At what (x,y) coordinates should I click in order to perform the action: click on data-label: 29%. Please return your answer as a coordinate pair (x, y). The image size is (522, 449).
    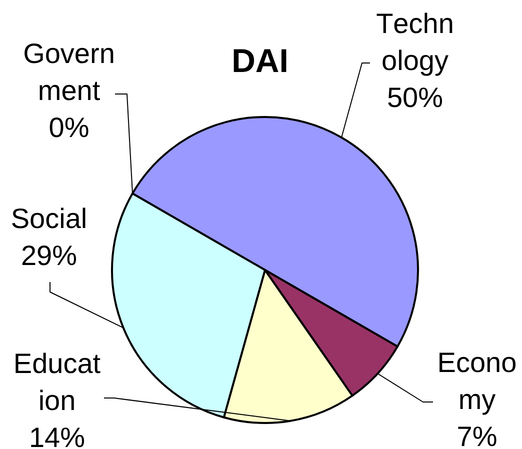
    Looking at the image, I should click on (49, 255).